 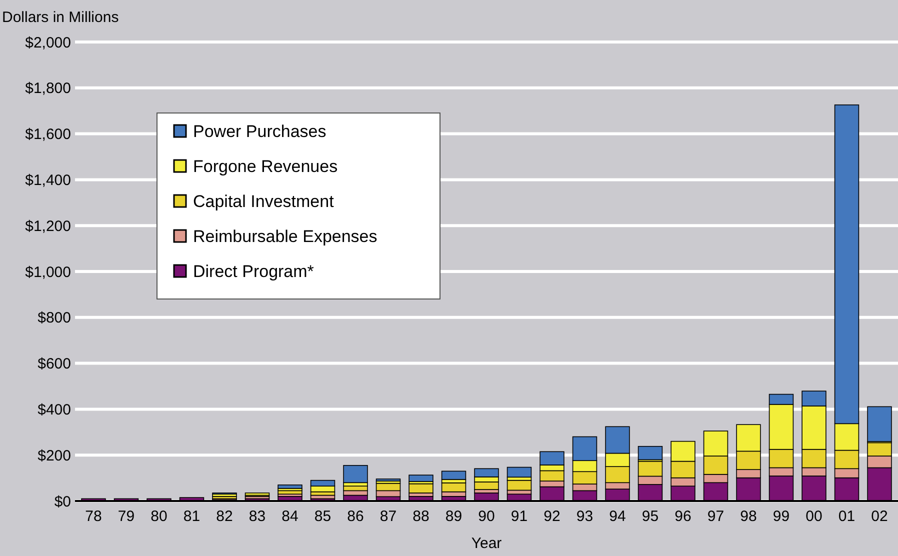 I want to click on x-tick-label: 02, so click(x=879, y=516).